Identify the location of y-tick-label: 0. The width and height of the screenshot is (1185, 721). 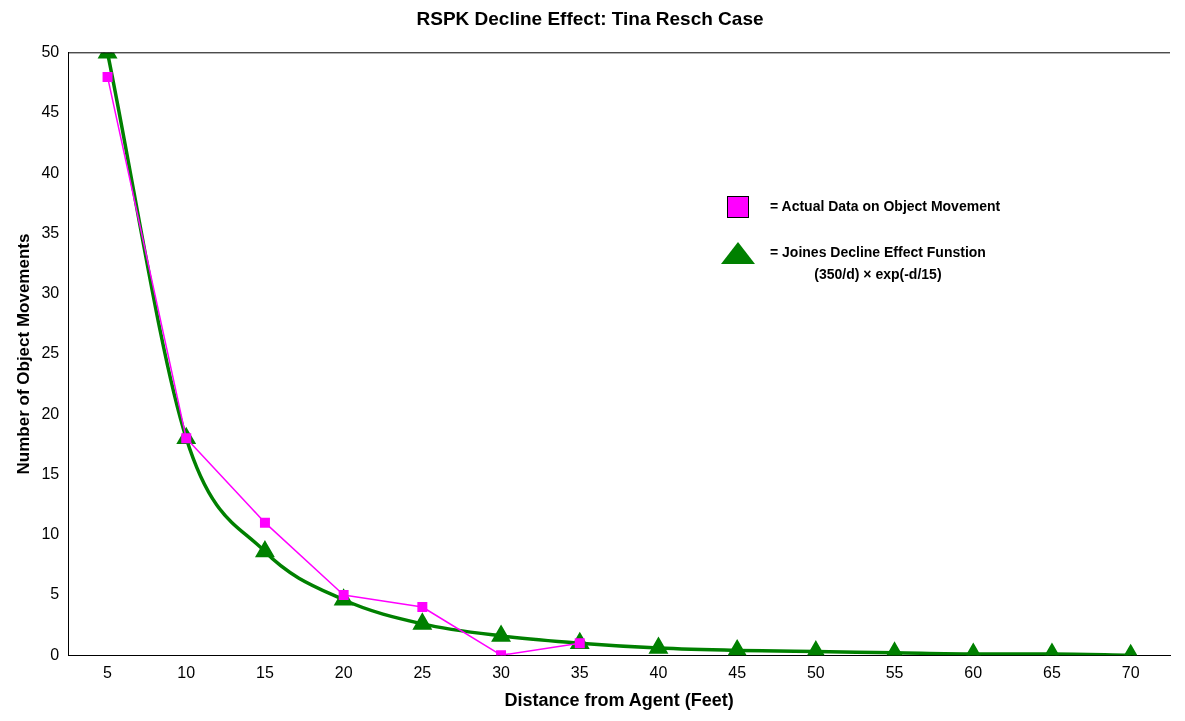
(55, 654).